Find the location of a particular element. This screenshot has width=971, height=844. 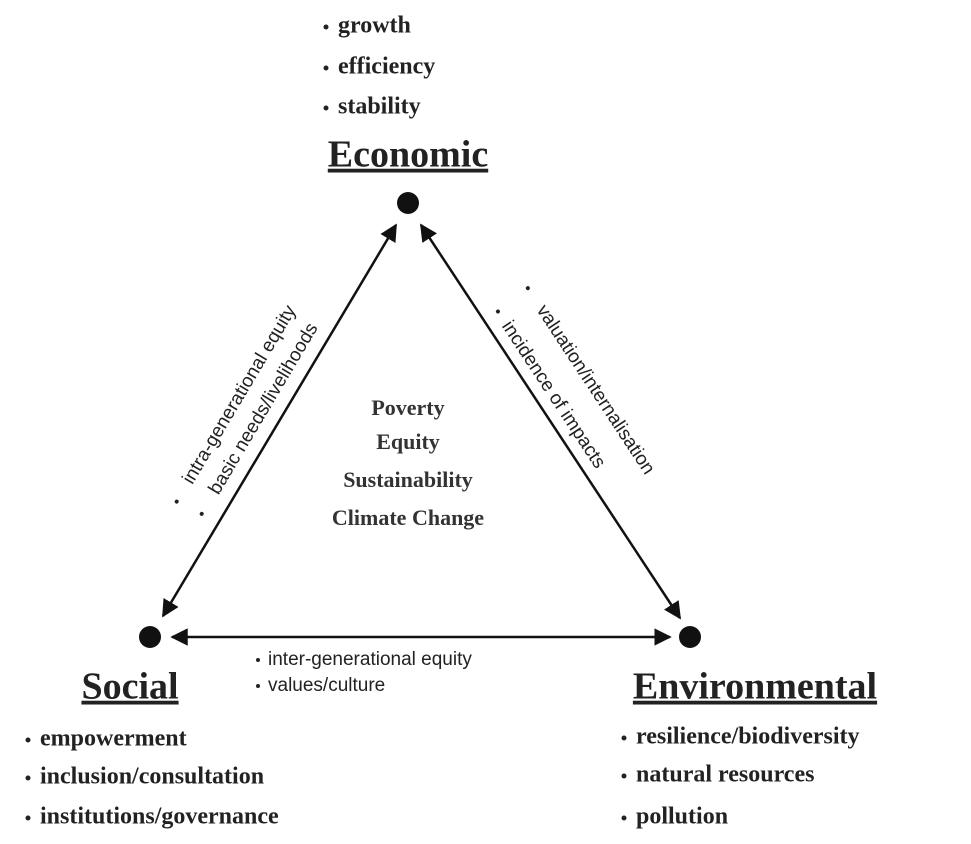

center-text: Equity is located at coordinates (408, 441).